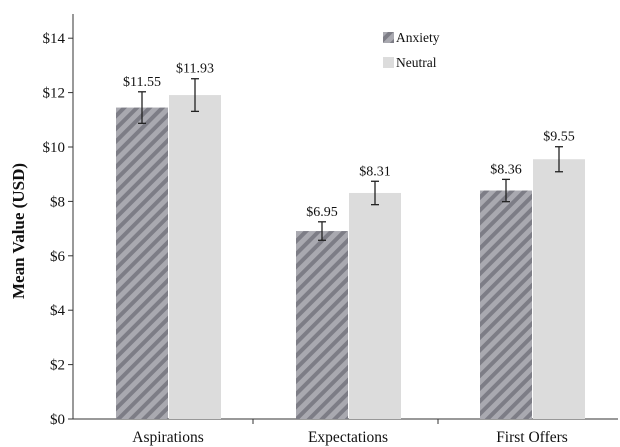  I want to click on y-tick-label: $10, so click(54, 148).